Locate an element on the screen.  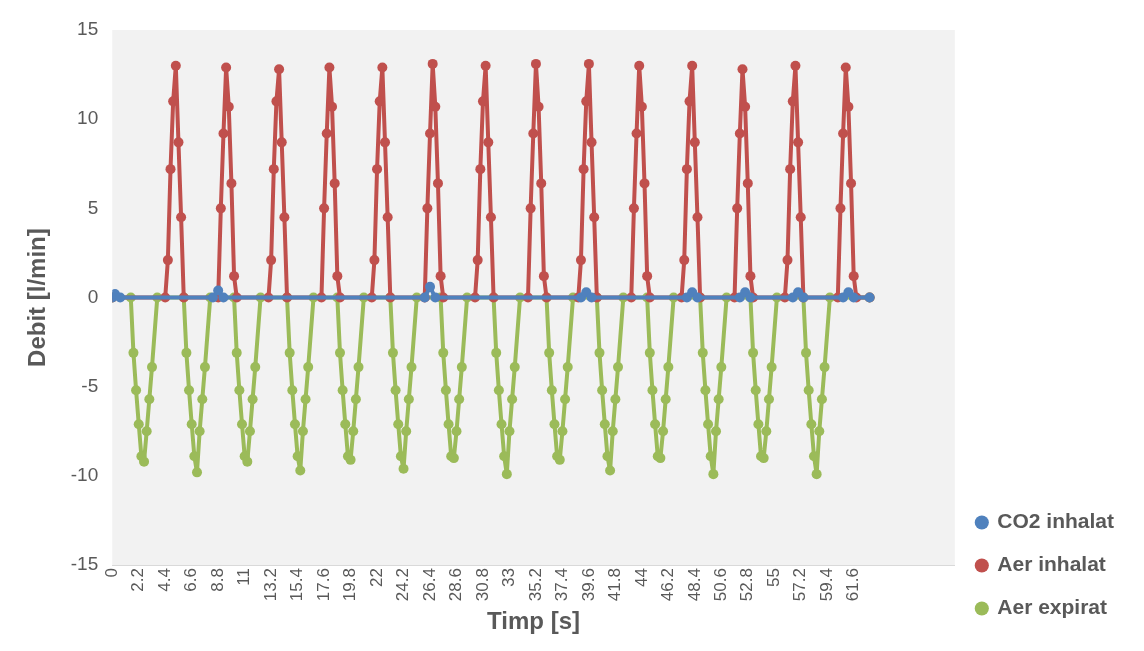
x-tick-label: 39.6 is located at coordinates (588, 585).